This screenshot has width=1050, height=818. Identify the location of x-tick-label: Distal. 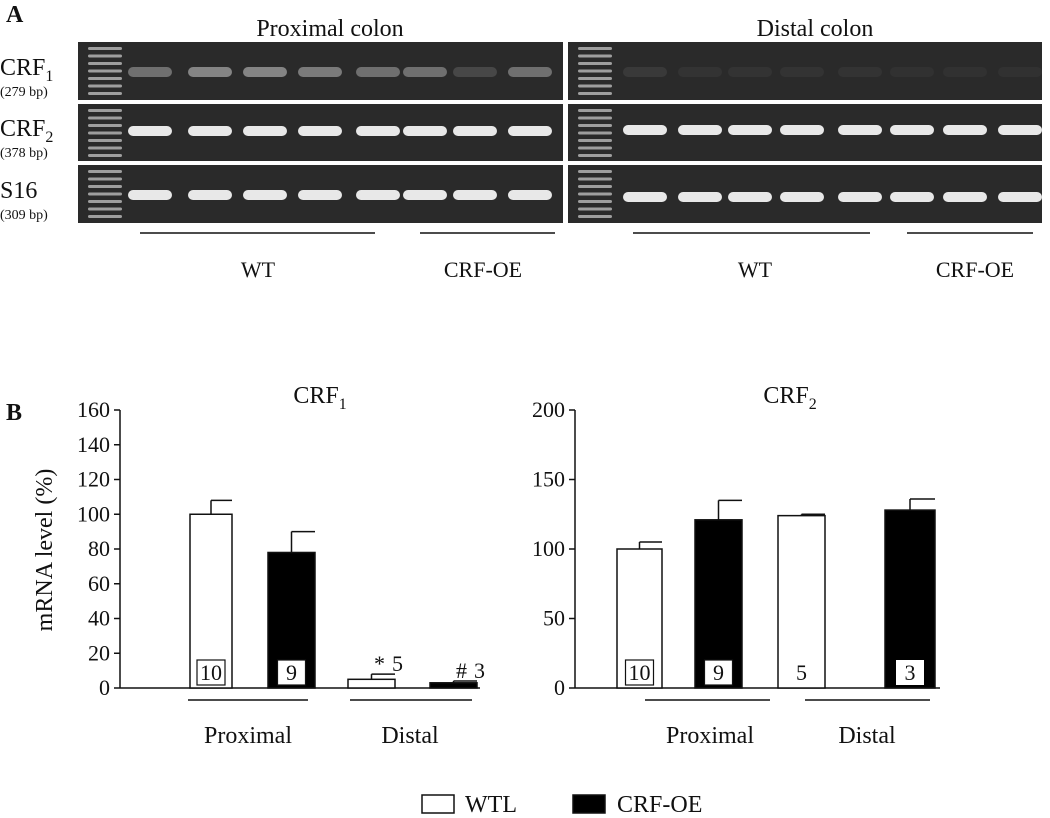
(410, 736).